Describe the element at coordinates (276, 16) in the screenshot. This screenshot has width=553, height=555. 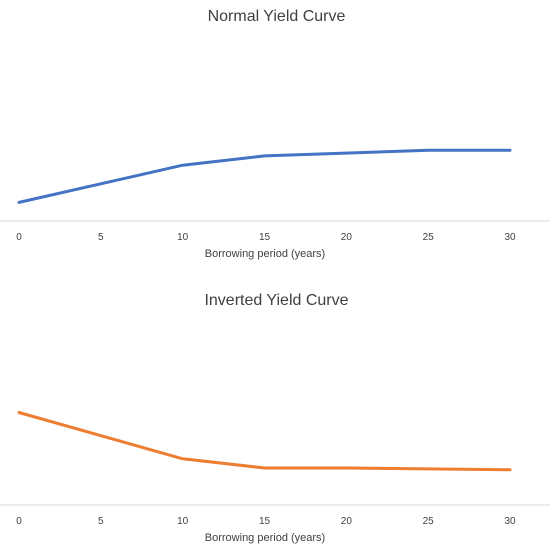
I see `chart-title: Normal Yield Curve` at that location.